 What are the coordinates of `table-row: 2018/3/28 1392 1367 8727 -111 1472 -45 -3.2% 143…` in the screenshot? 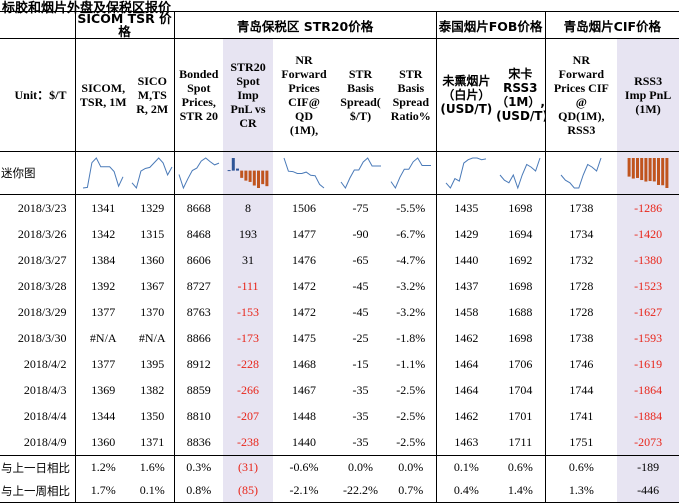 It's located at (339, 286).